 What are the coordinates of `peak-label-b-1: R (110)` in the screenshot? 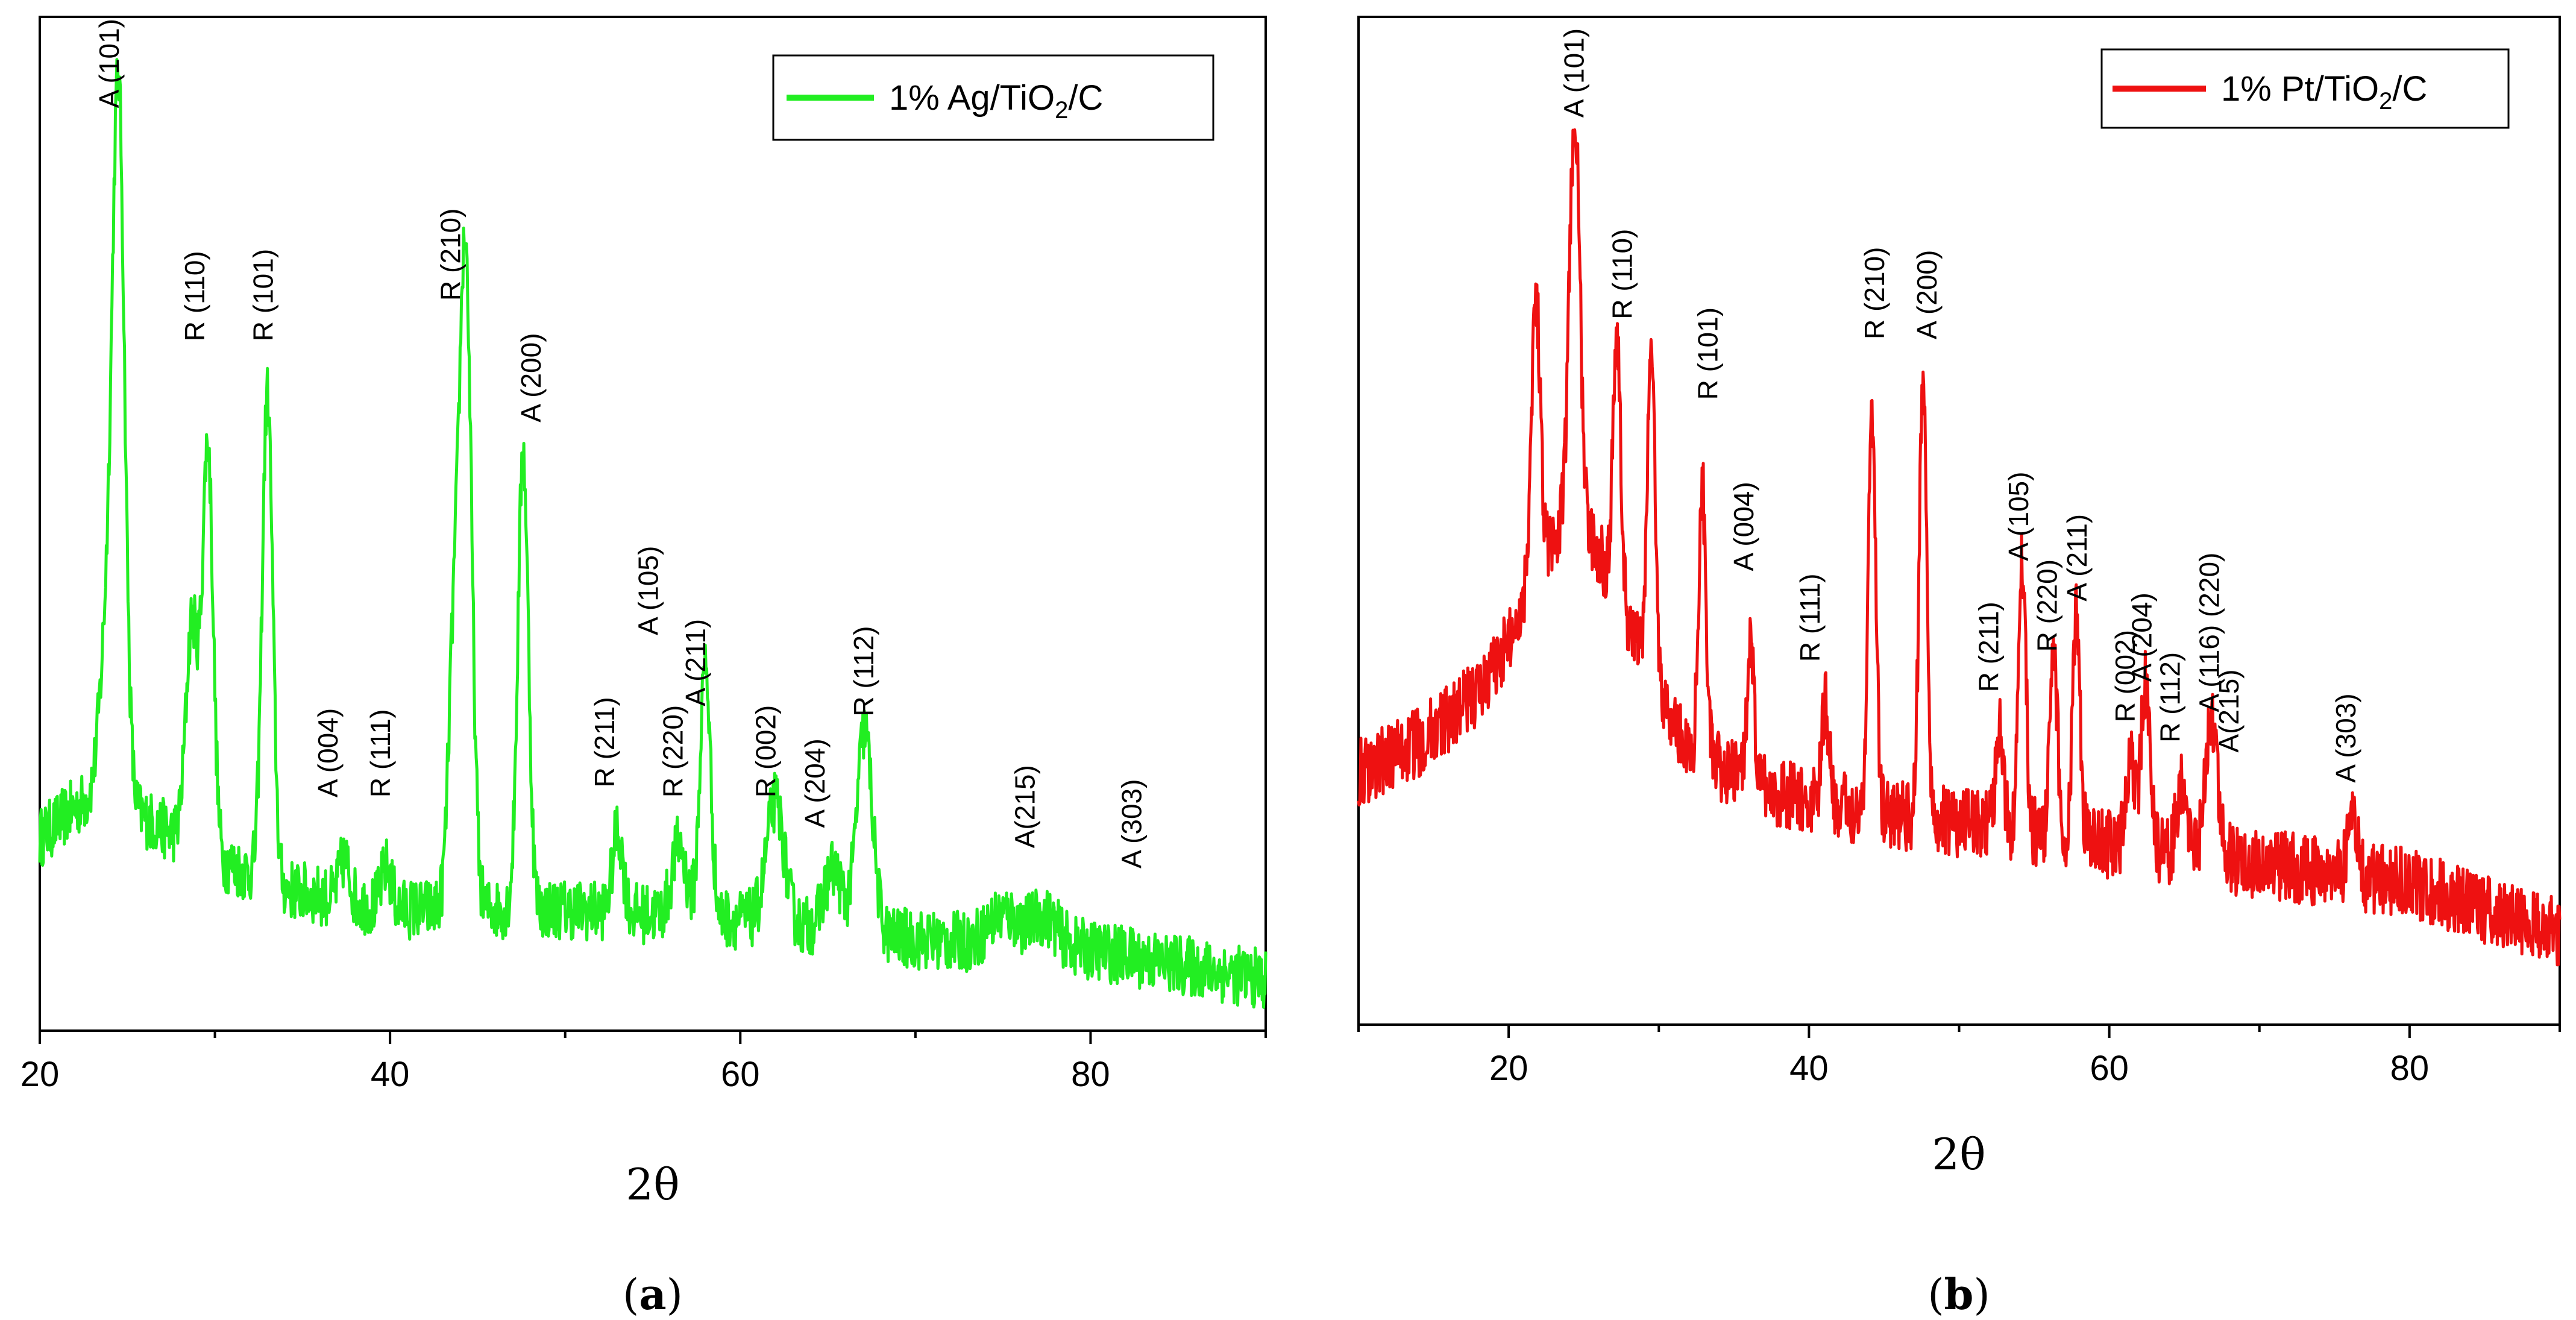 It's located at (1622, 274).